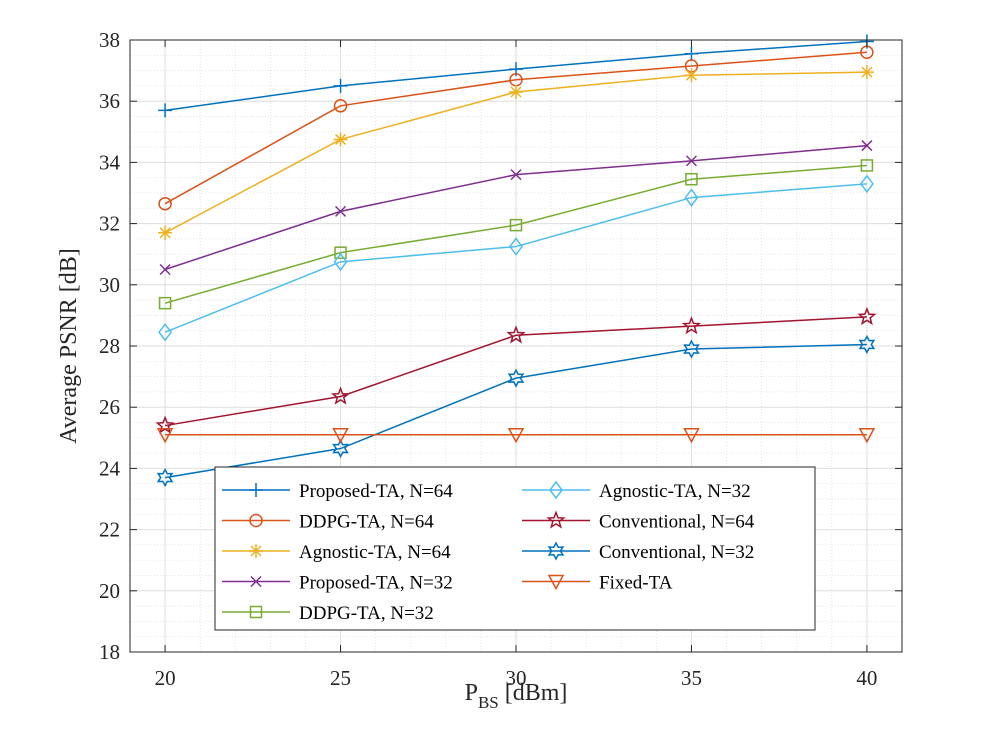 The image size is (996, 747). I want to click on x-tick-label: 25, so click(340, 678).